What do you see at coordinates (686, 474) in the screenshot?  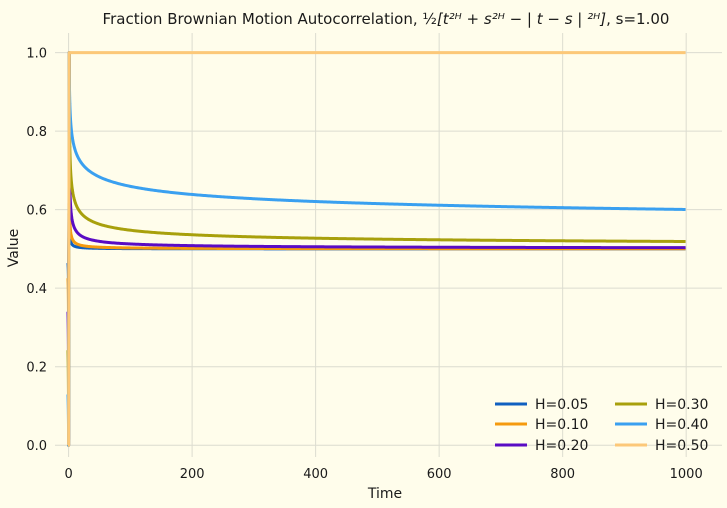 I see `x-tick-label: 1000` at bounding box center [686, 474].